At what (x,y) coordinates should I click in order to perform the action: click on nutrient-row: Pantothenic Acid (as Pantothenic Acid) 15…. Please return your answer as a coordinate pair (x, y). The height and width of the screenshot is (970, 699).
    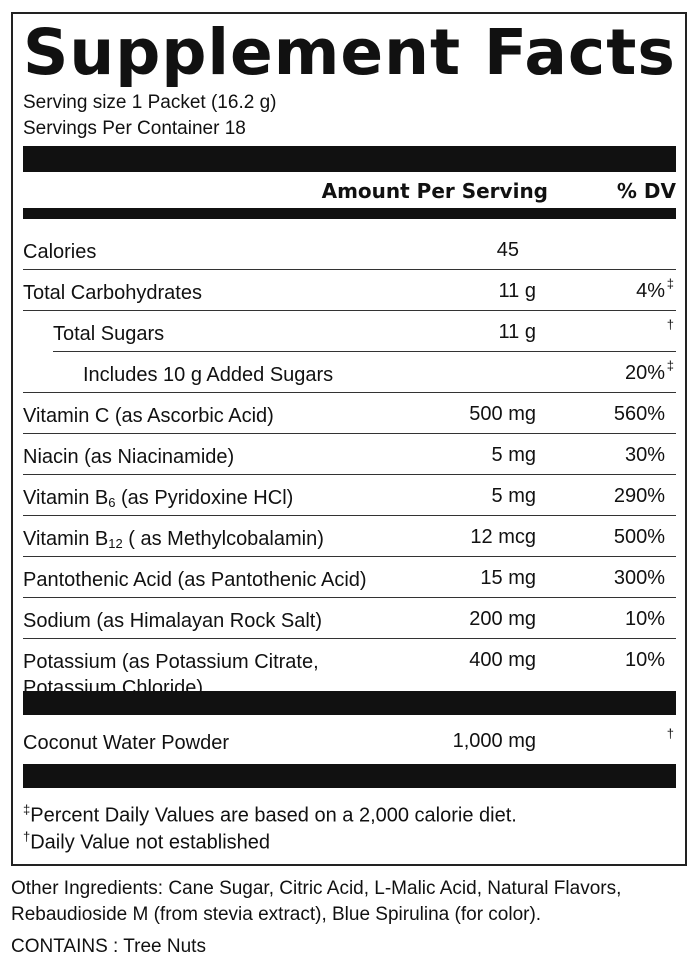
    Looking at the image, I should click on (349, 577).